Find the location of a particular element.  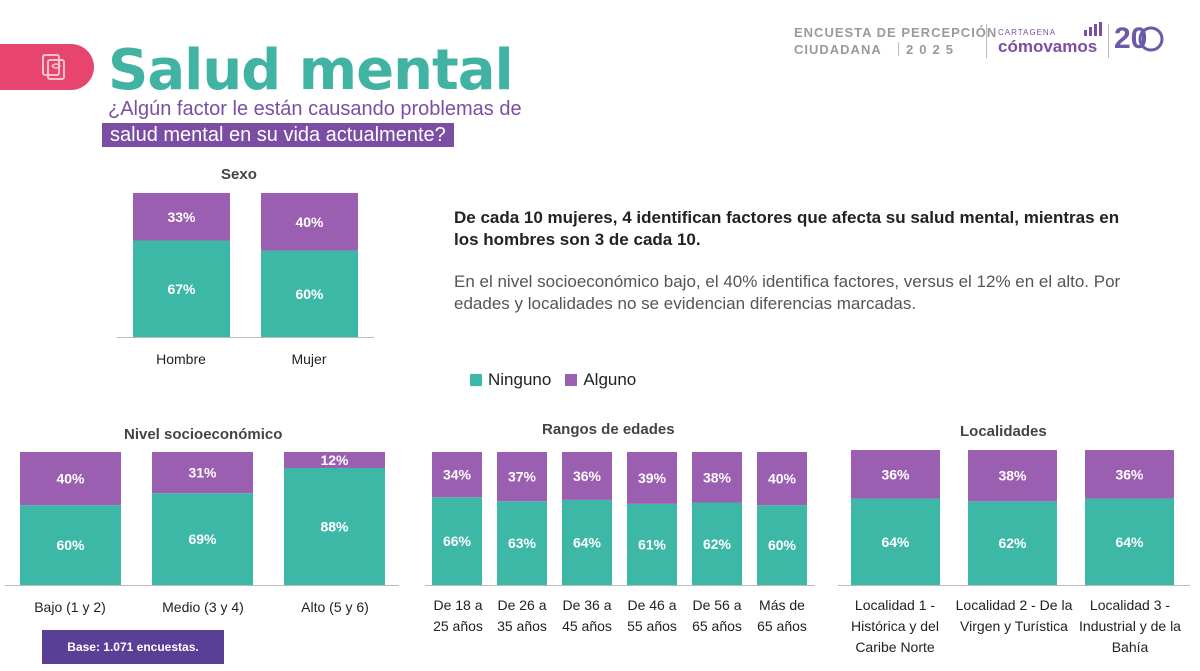

category-label: Más de 65 años is located at coordinates (782, 615).